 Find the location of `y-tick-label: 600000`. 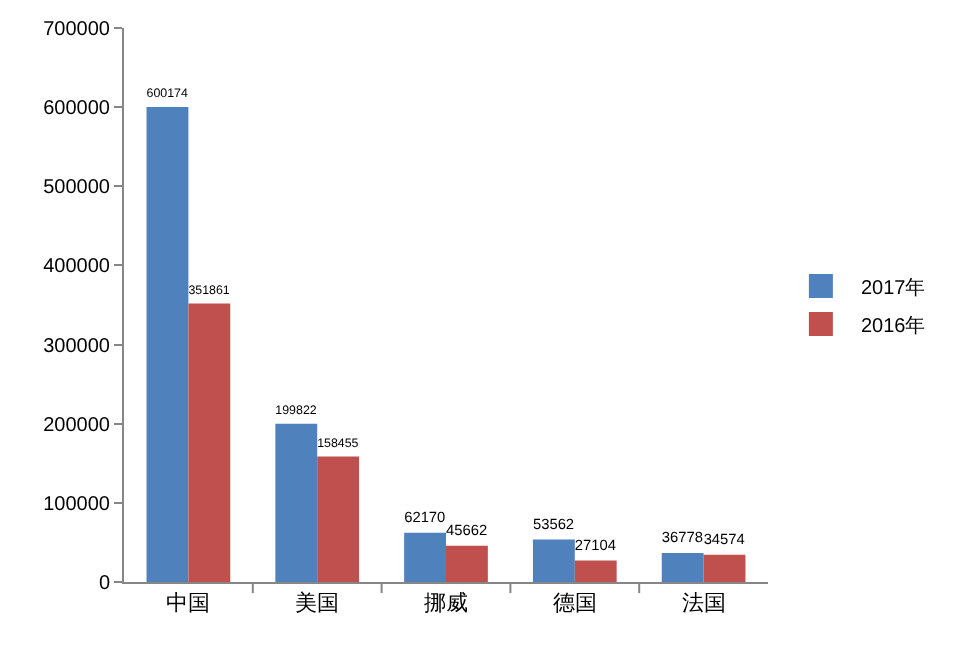

y-tick-label: 600000 is located at coordinates (77, 109).